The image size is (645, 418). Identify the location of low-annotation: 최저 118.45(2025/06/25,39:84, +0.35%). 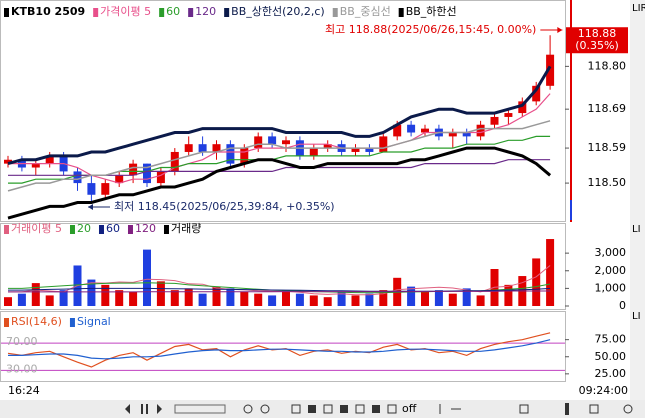
(224, 206).